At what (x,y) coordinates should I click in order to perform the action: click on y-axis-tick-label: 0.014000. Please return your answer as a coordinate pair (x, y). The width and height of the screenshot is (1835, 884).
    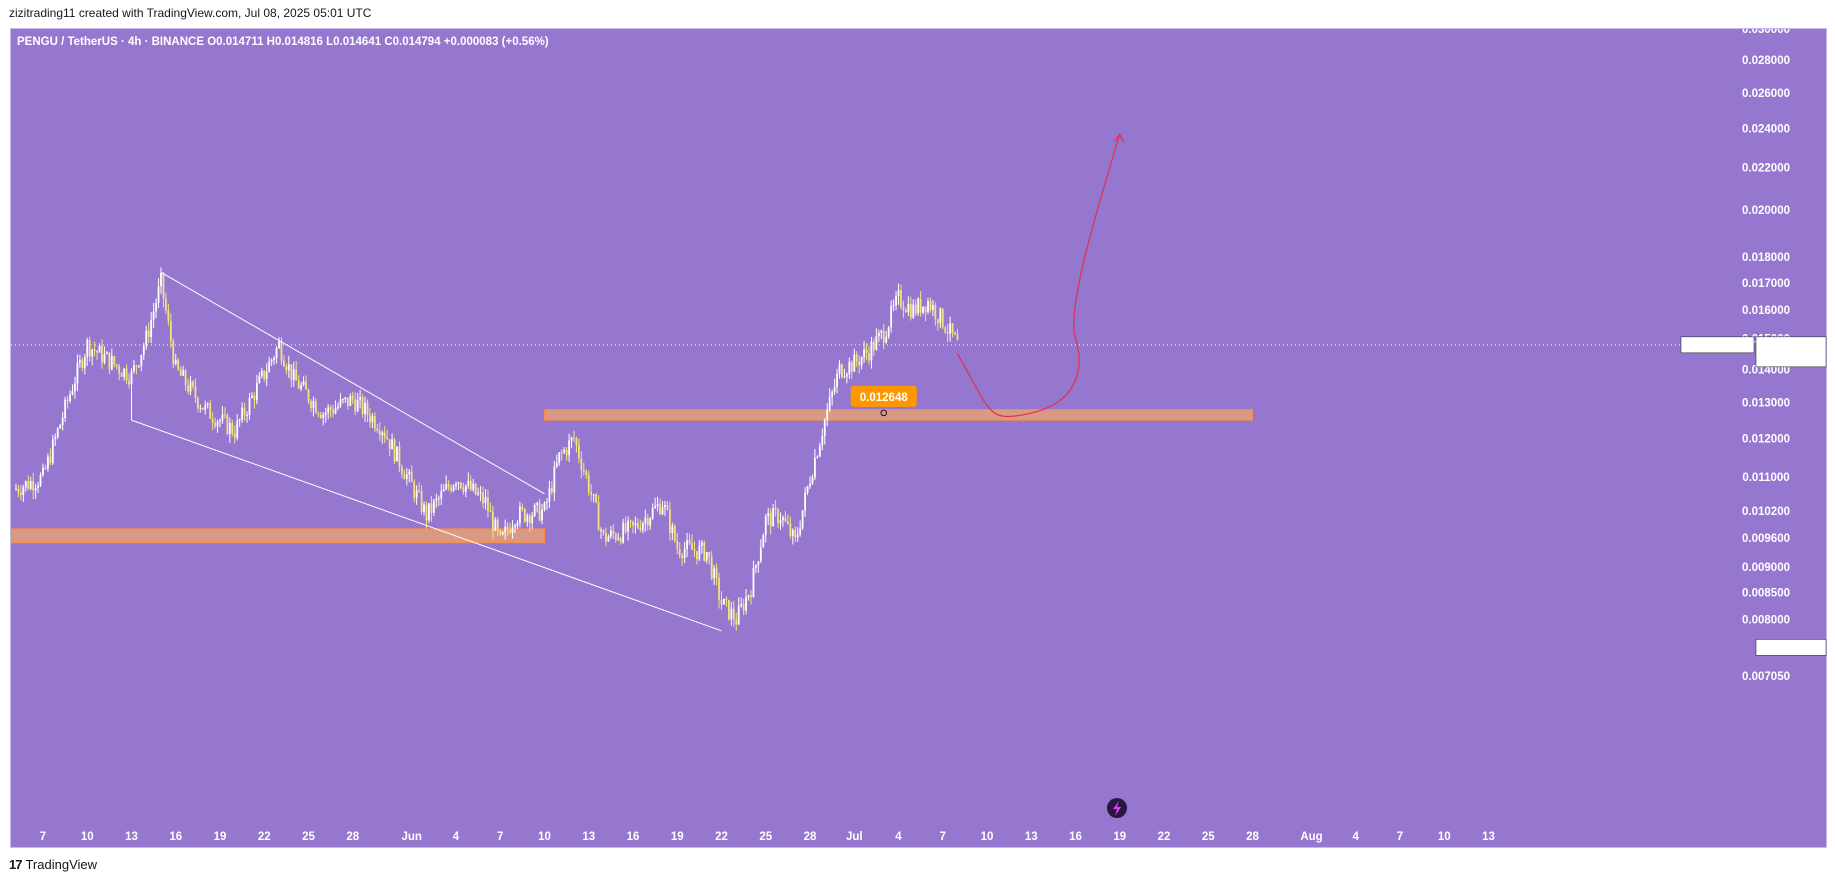
    Looking at the image, I should click on (1766, 371).